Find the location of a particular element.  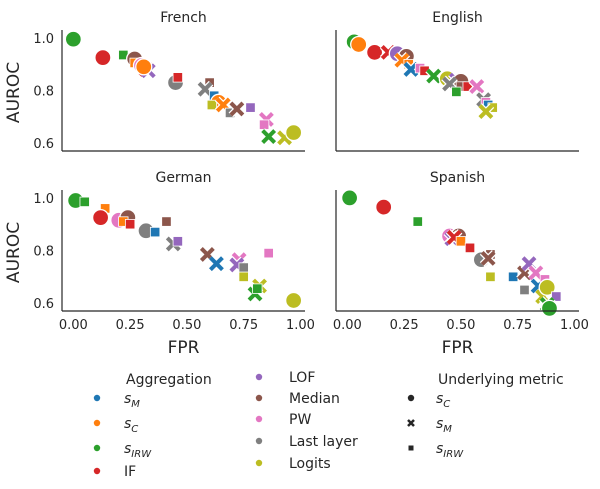

legend-label: Last layer is located at coordinates (323, 442).